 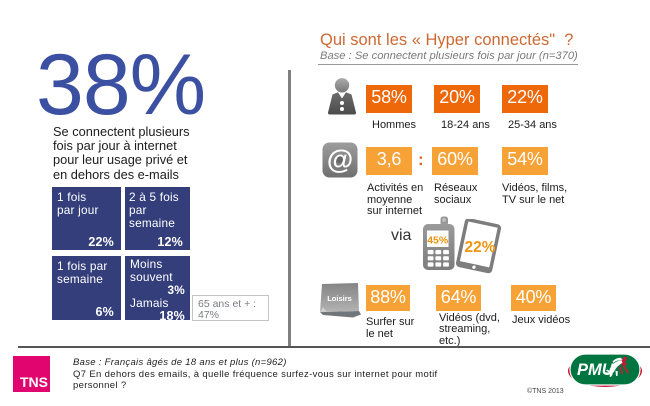 I want to click on svg-text: 45%, so click(x=438, y=241).